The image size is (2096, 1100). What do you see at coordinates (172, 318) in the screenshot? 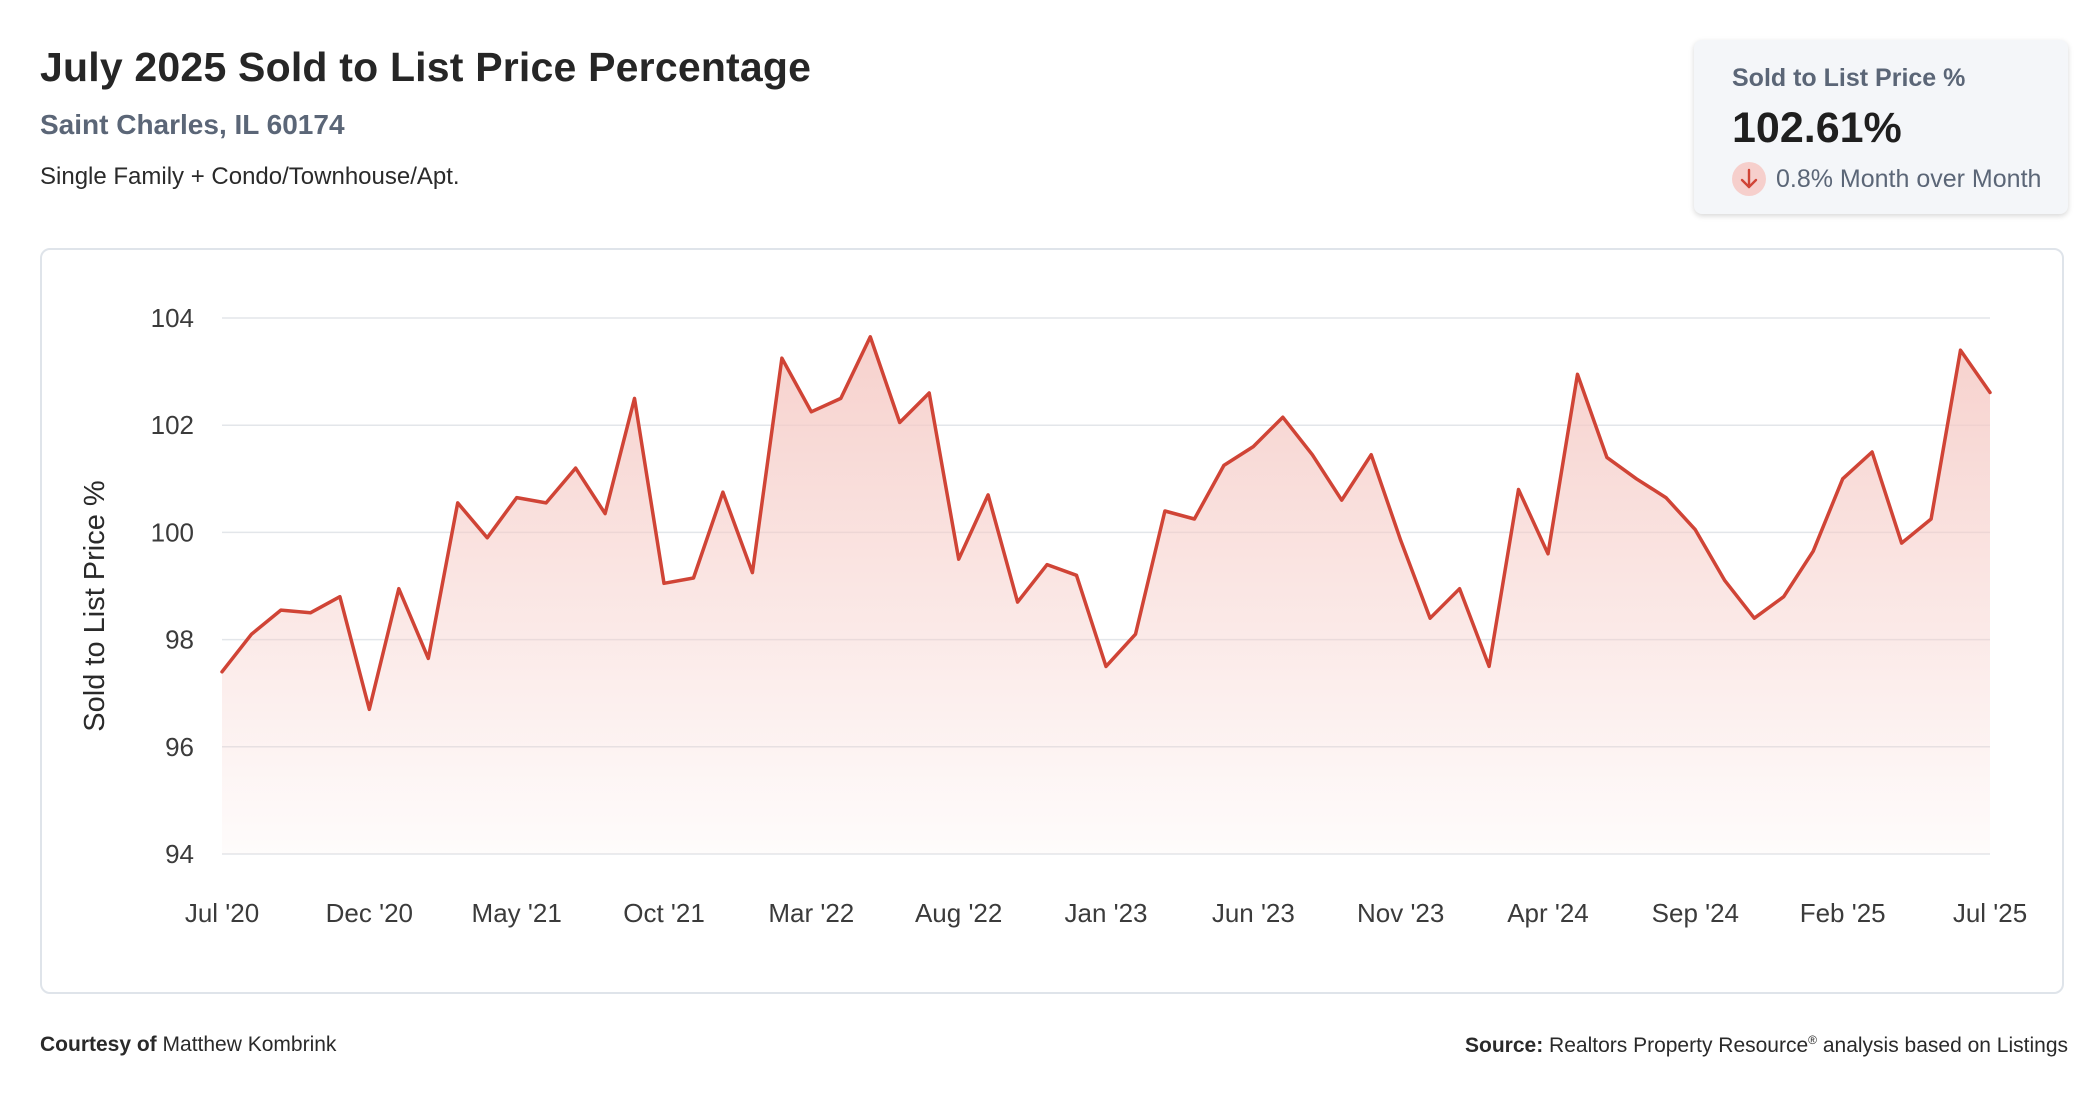
I see `y-tick-label: 104` at bounding box center [172, 318].